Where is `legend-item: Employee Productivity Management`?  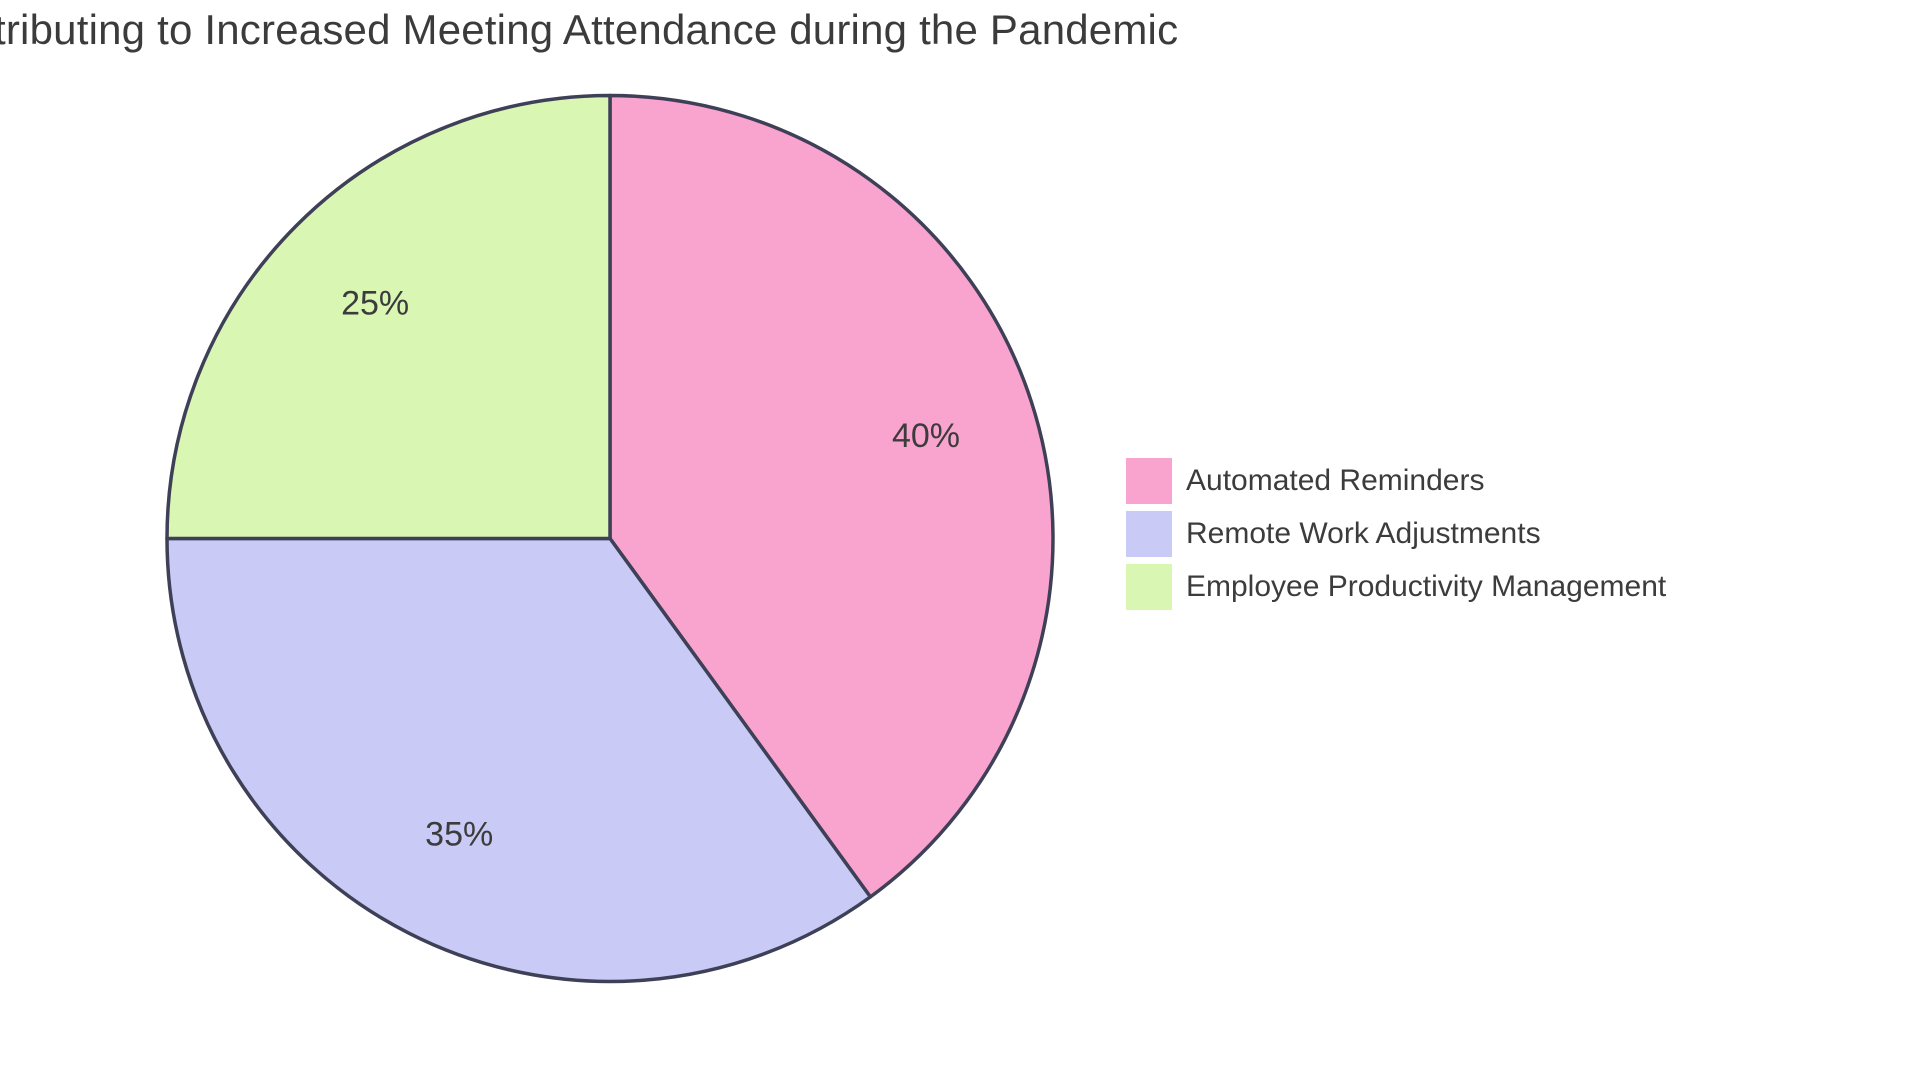
legend-item: Employee Productivity Management is located at coordinates (1396, 587).